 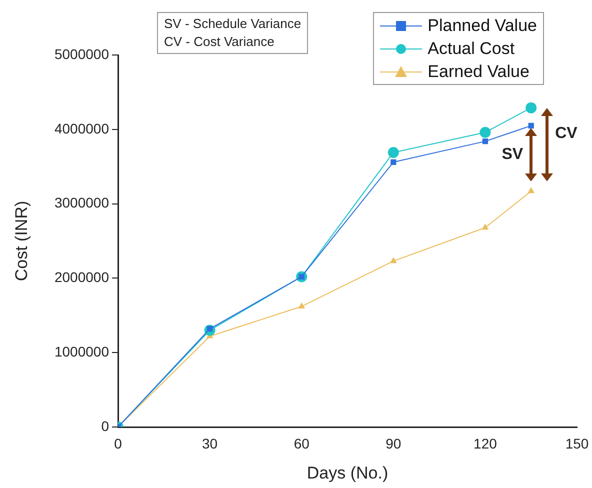 What do you see at coordinates (21, 241) in the screenshot?
I see `y-axis-title: Cost (INR)` at bounding box center [21, 241].